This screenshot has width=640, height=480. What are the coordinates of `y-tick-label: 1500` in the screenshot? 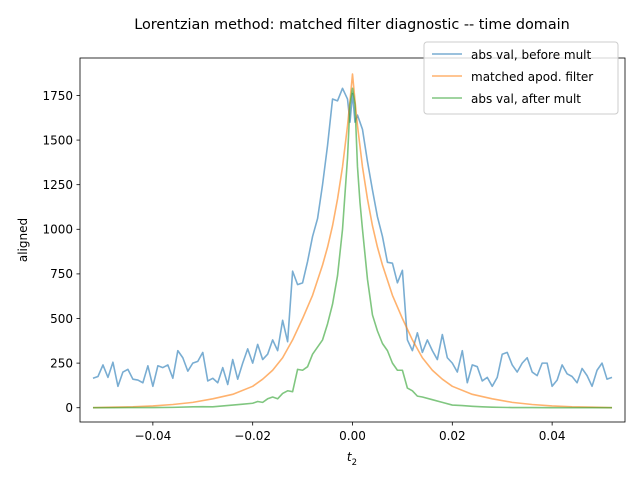 It's located at (57, 140).